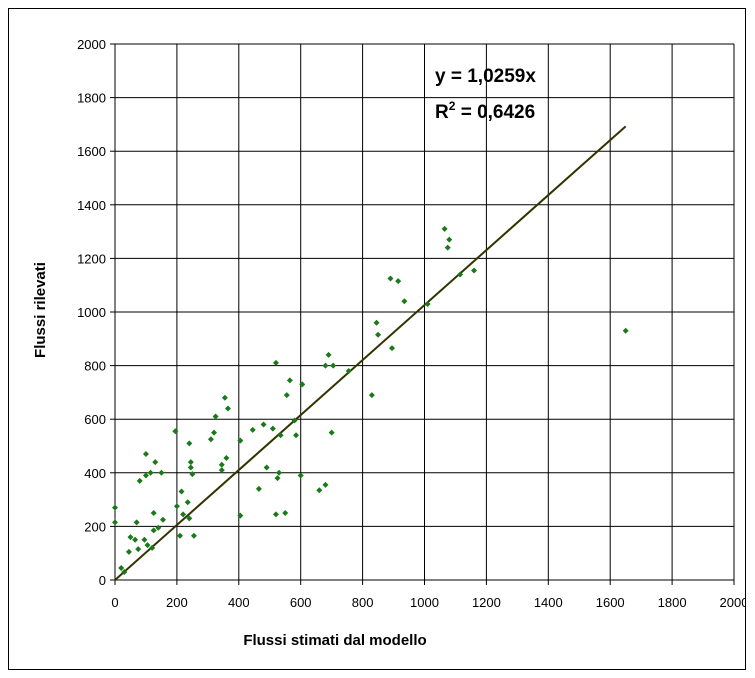 This screenshot has height=678, width=755. I want to click on y-tick-label: 200, so click(95, 526).